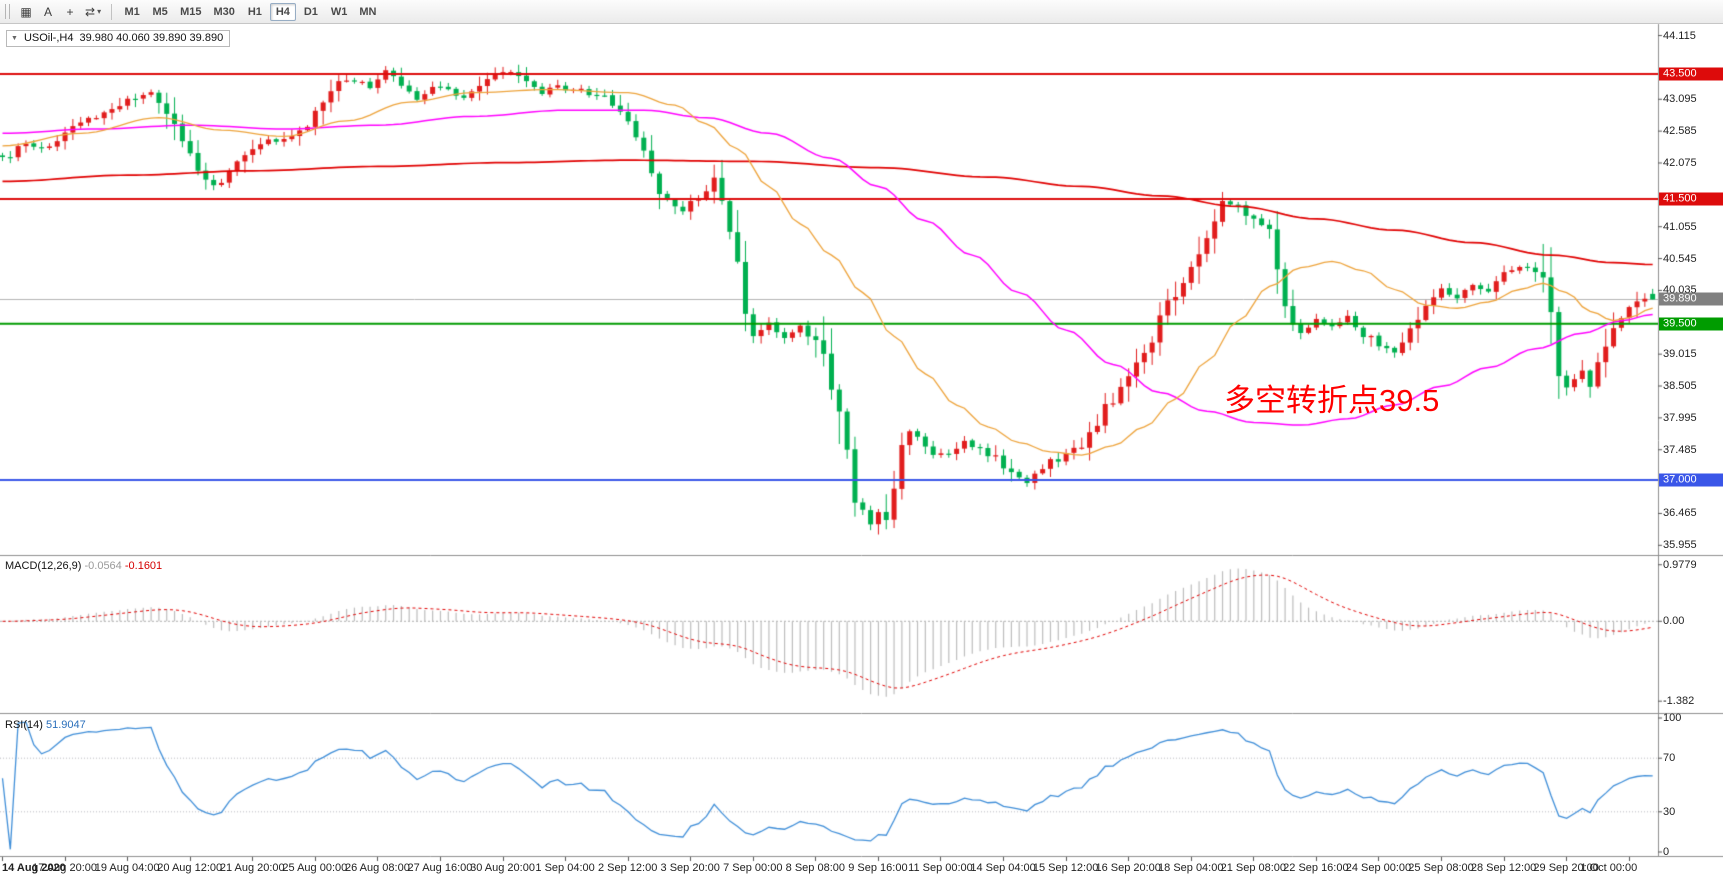  What do you see at coordinates (1680, 99) in the screenshot?
I see `price-axis-tick: 43.095` at bounding box center [1680, 99].